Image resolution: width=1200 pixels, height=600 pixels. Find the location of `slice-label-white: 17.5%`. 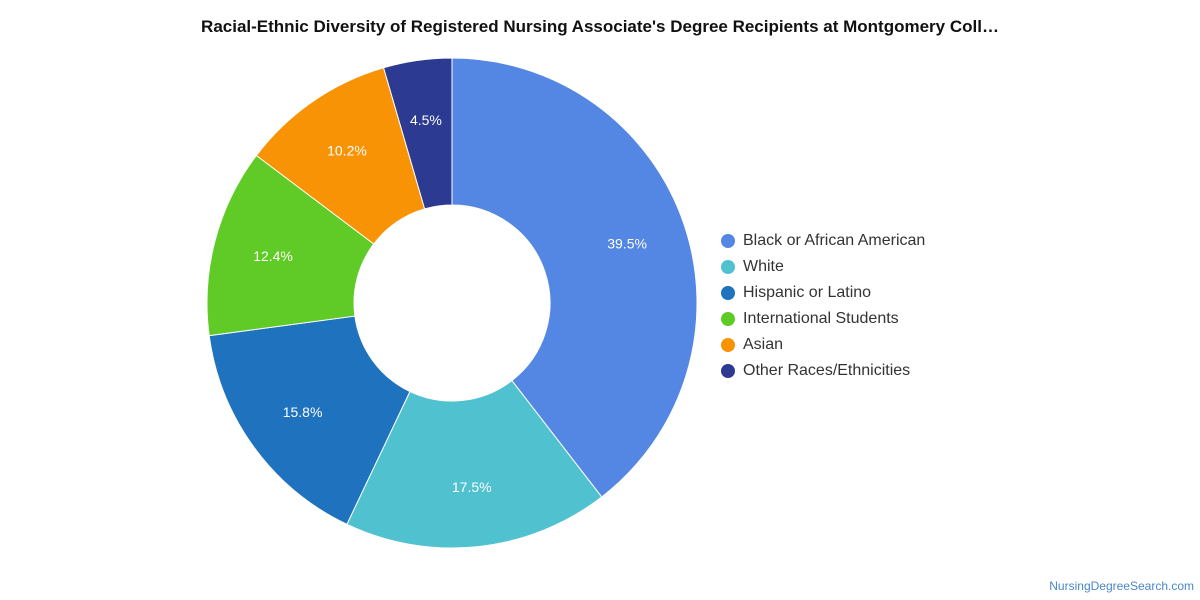

slice-label-white: 17.5% is located at coordinates (472, 487).